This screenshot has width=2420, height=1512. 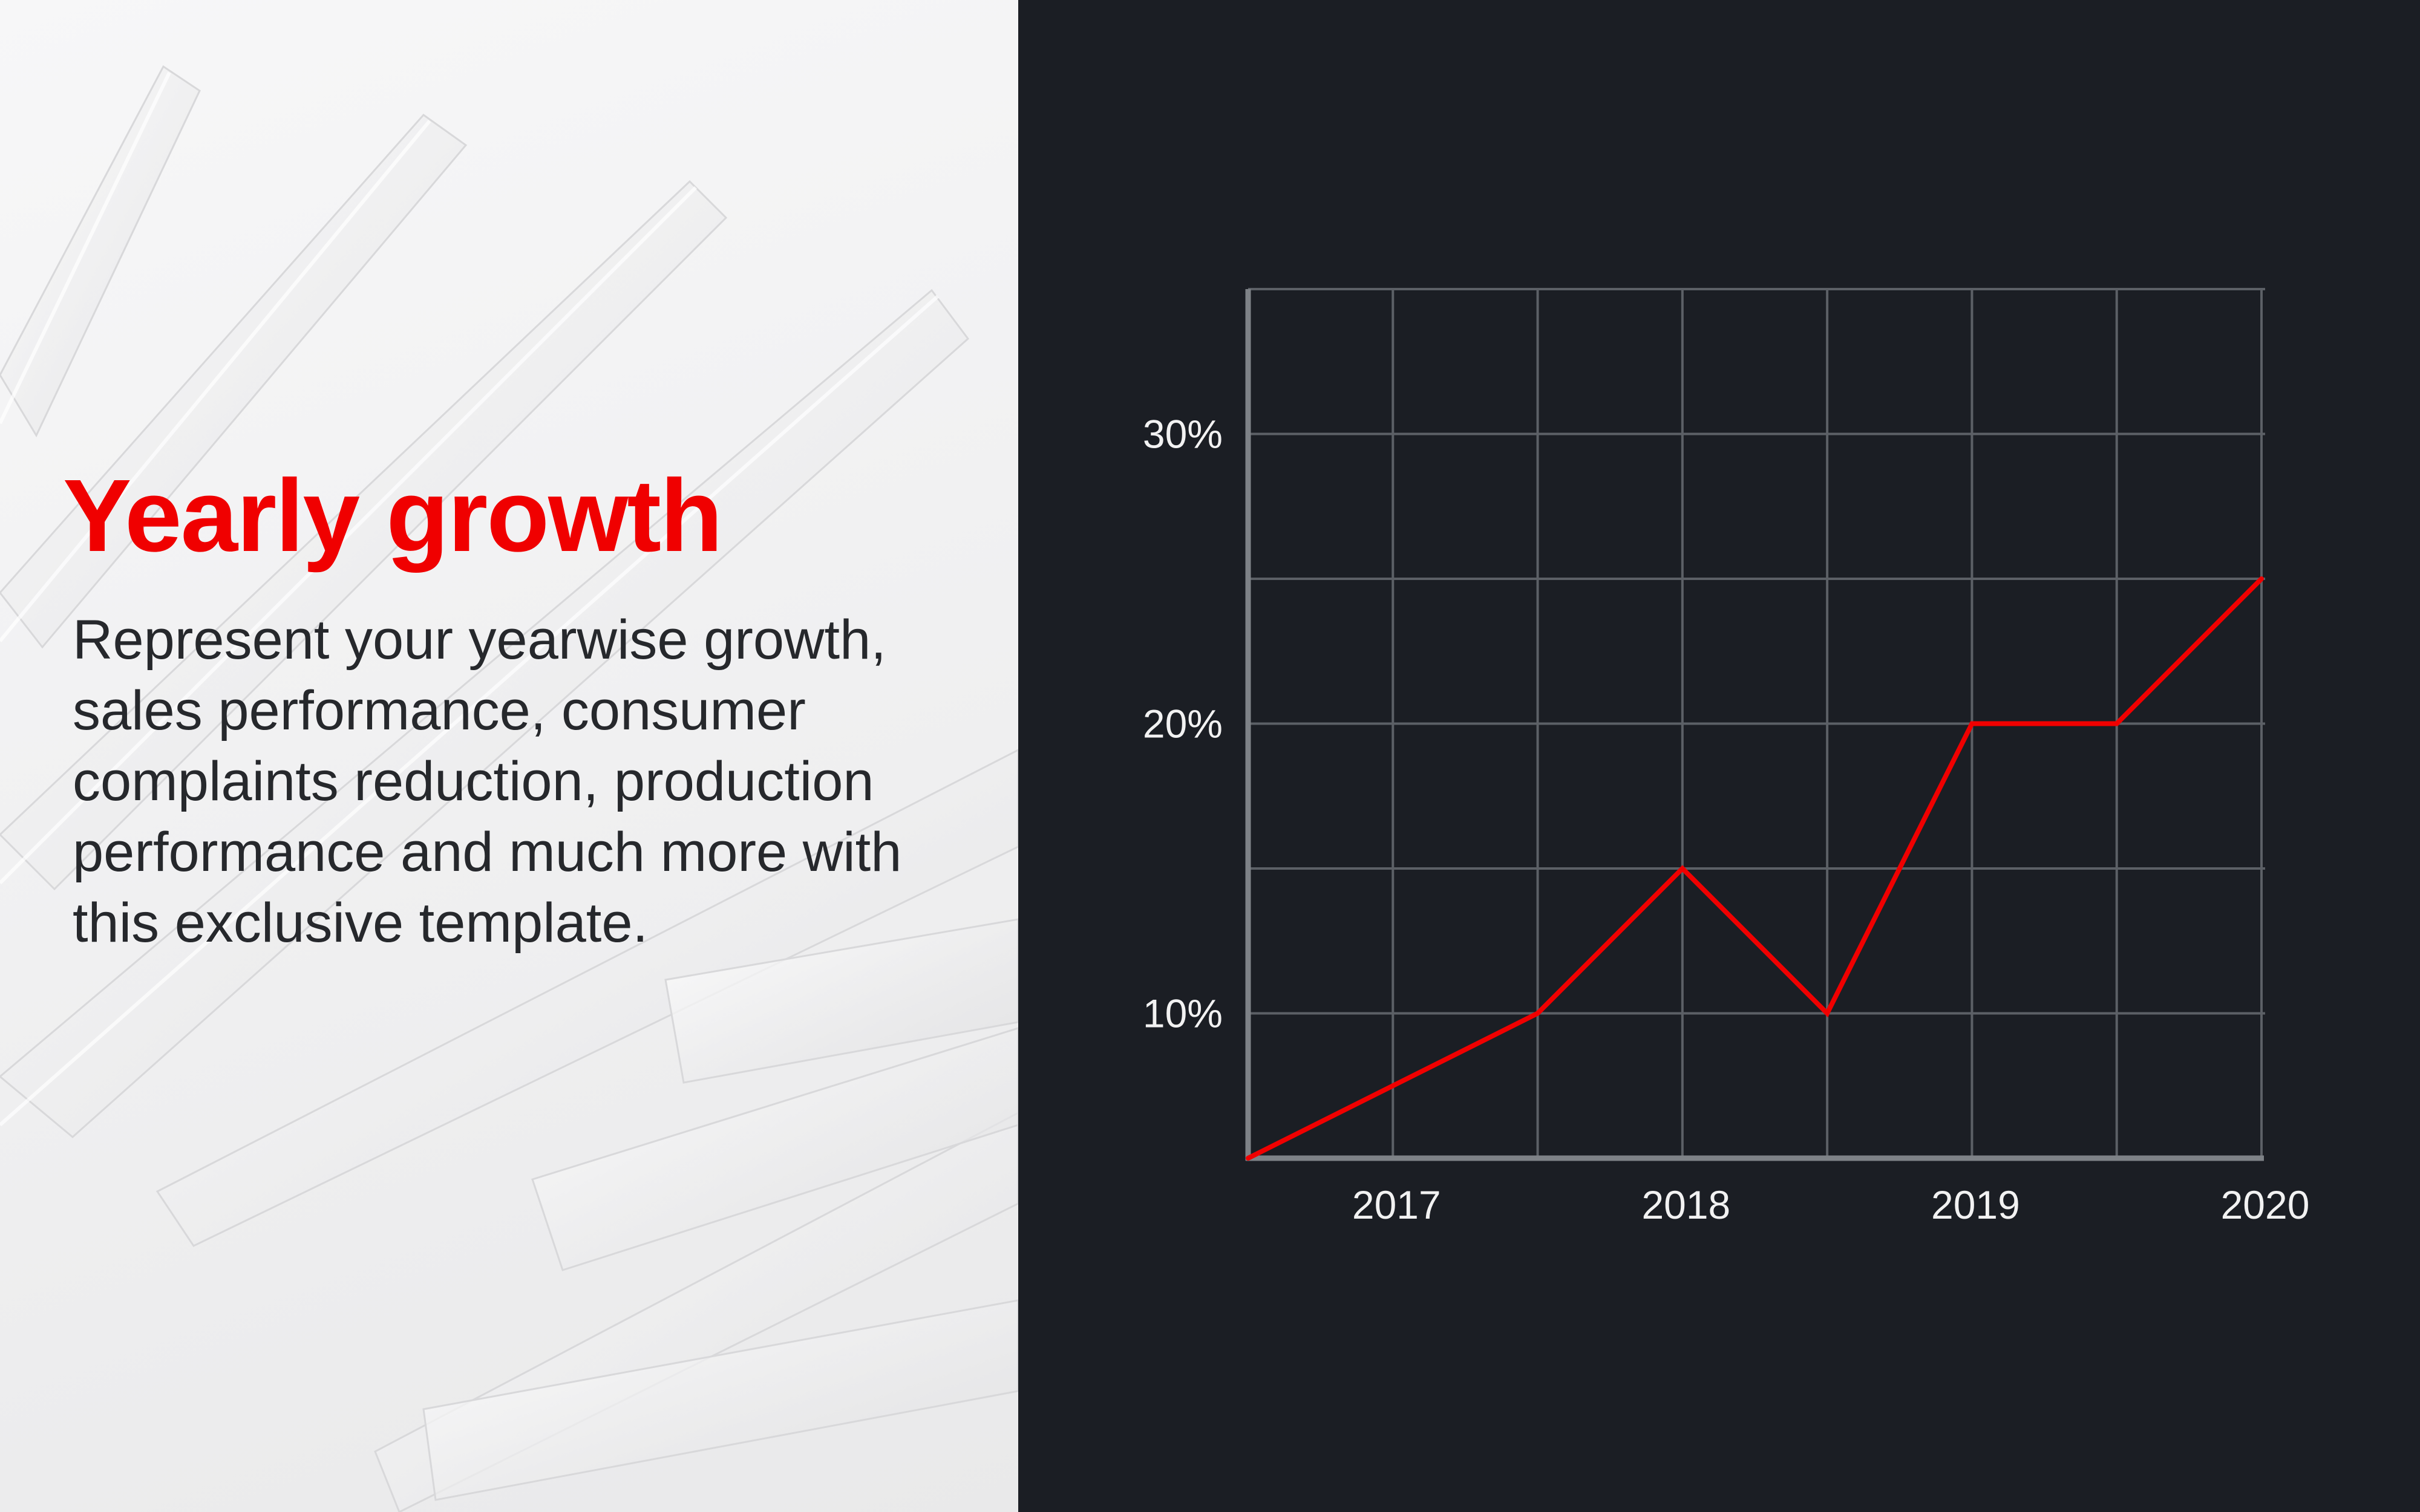 I want to click on x-tick-label: 2019, so click(x=1975, y=1204).